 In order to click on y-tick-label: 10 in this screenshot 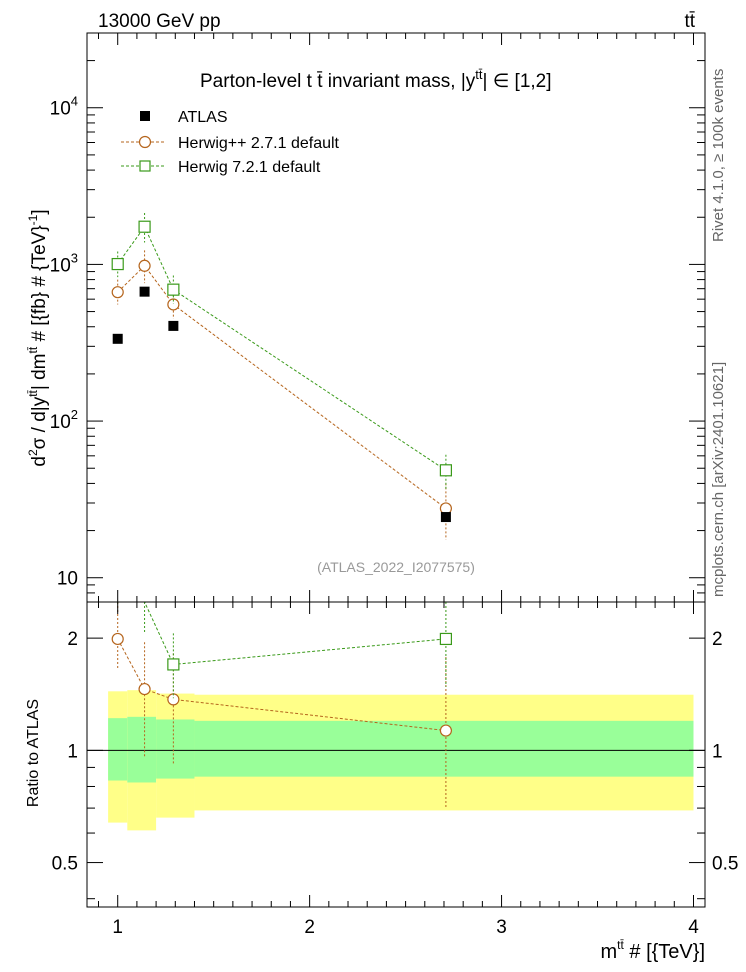, I will do `click(67, 579)`.